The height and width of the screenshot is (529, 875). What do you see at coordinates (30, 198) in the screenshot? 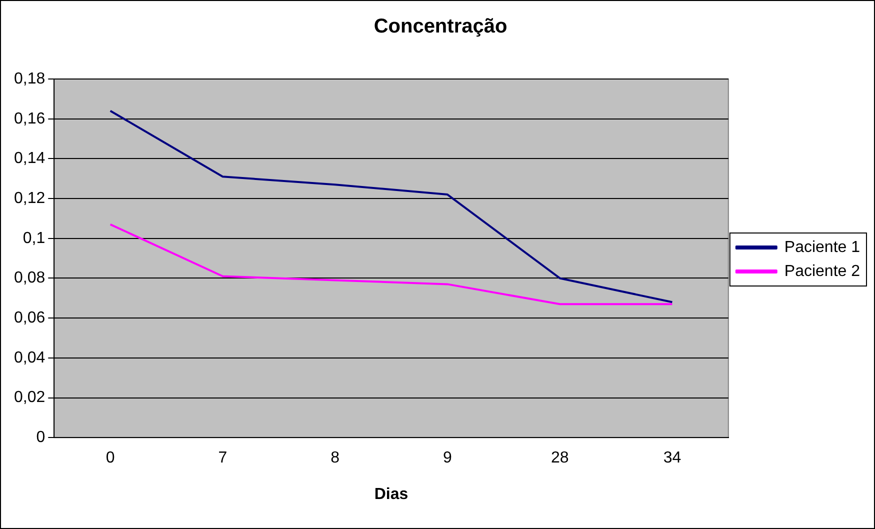
I see `y-tick-label: 0,12` at bounding box center [30, 198].